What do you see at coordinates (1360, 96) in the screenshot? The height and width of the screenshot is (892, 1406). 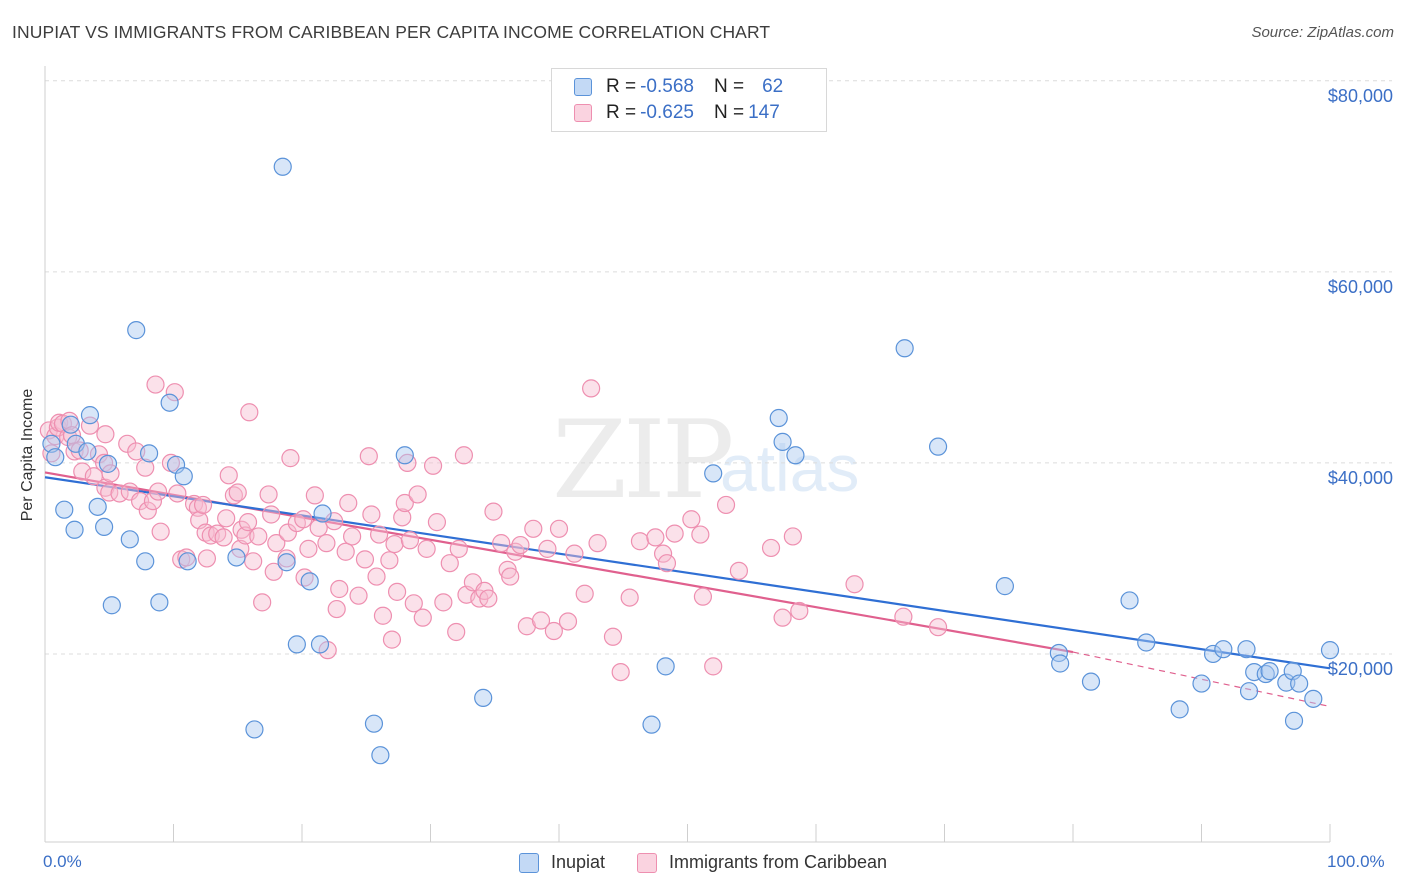 I see `y-tick-80000: $80,000` at bounding box center [1360, 96].